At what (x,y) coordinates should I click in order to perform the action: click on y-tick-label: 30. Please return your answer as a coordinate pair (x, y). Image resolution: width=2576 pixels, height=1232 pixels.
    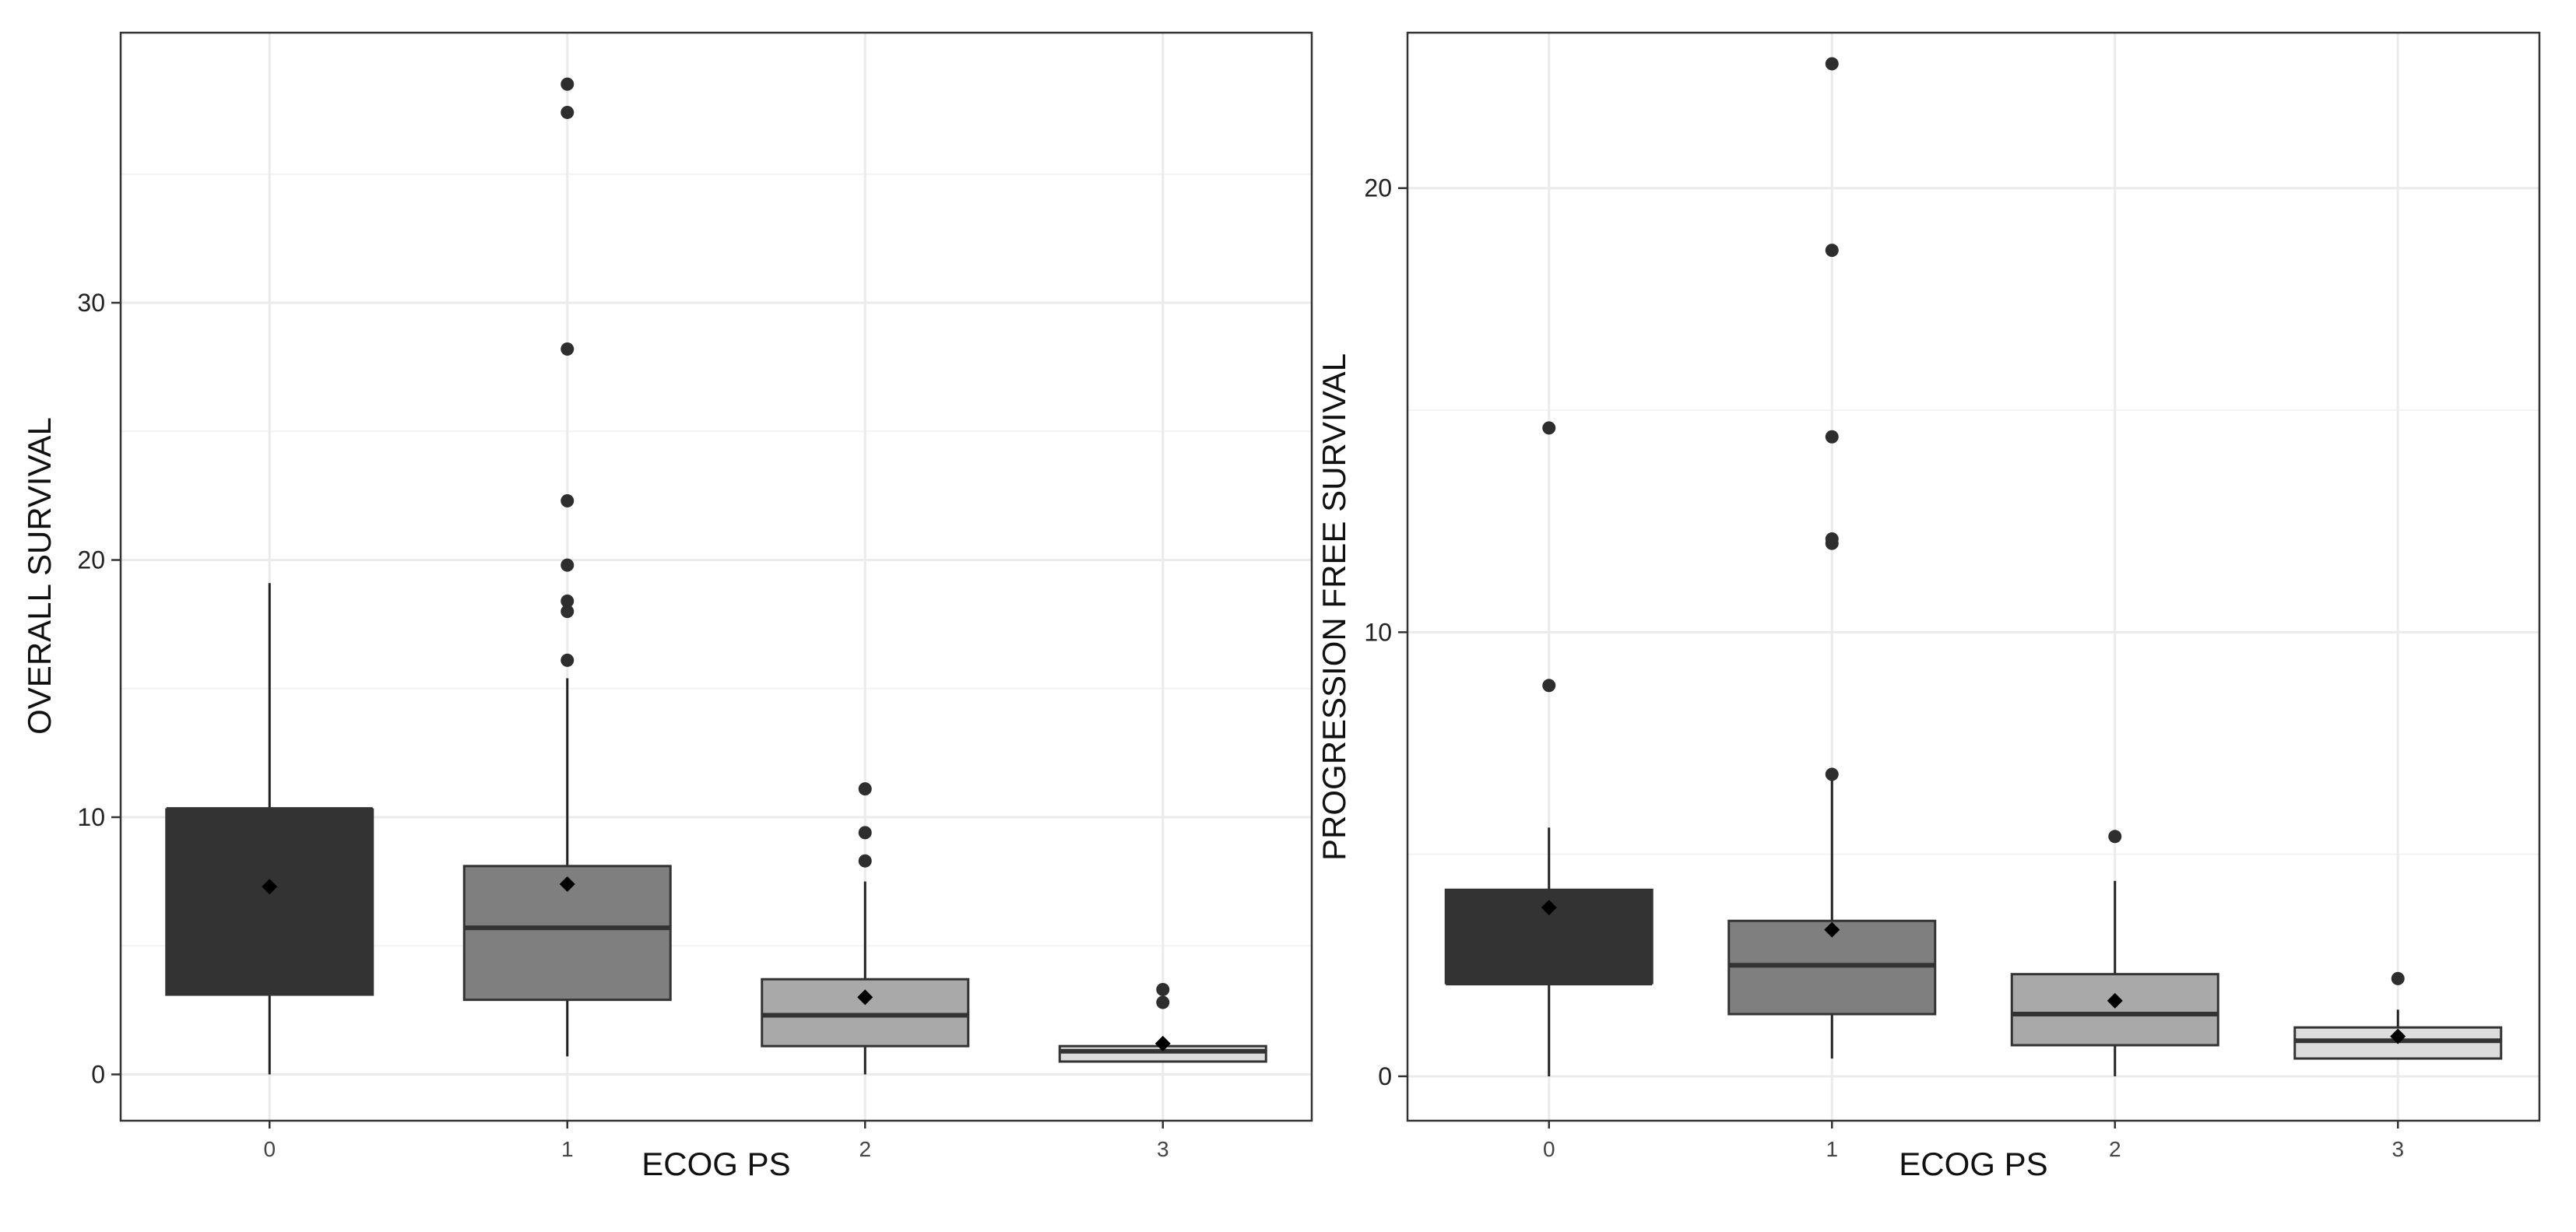
    Looking at the image, I should click on (91, 303).